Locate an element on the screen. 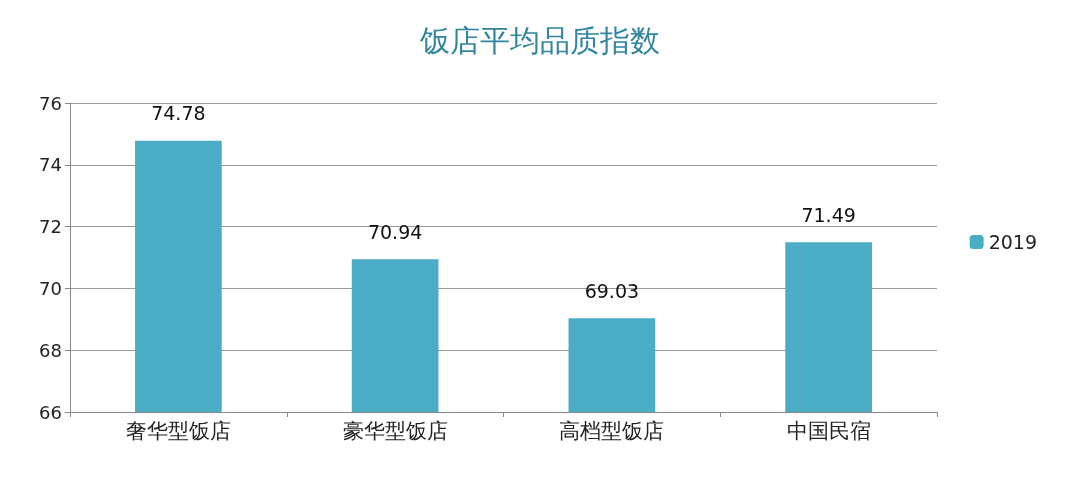 The image size is (1080, 484). chart-title: 饭店平均品质指数 is located at coordinates (539, 40).